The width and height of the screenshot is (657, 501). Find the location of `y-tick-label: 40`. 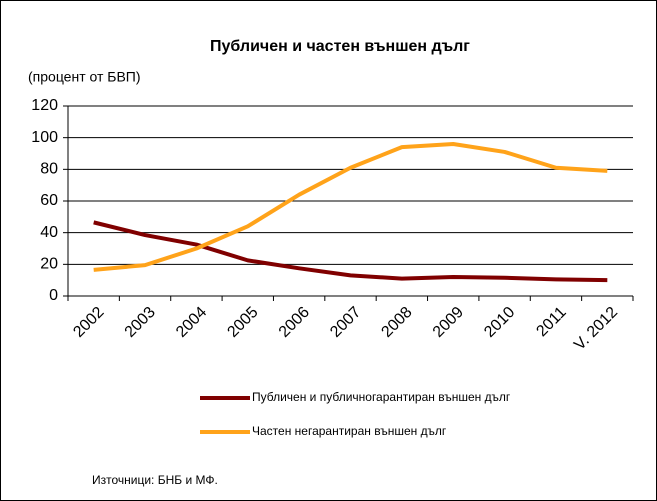

y-tick-label: 40 is located at coordinates (49, 232).